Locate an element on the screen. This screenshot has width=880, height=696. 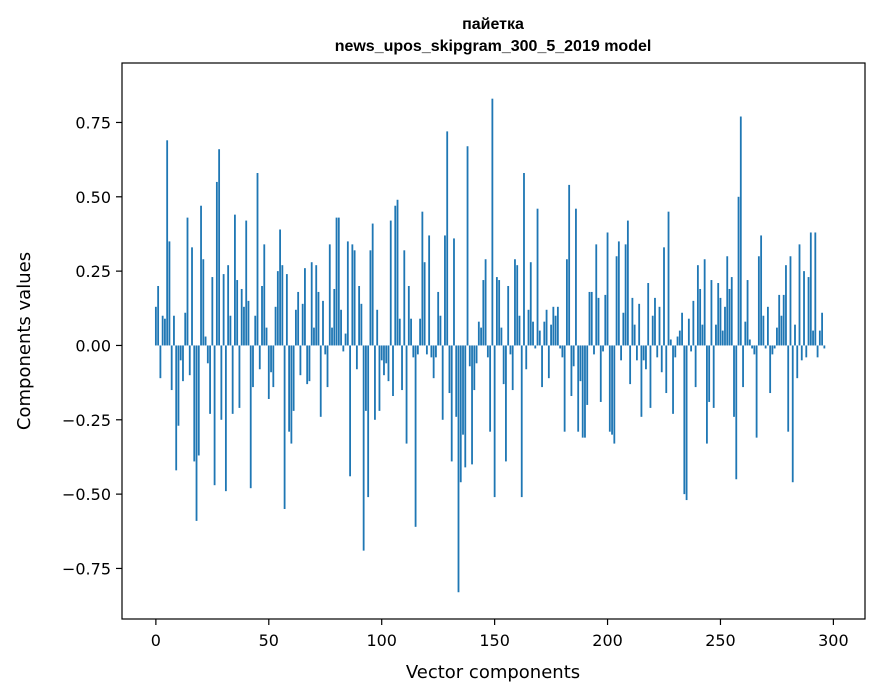
x-axis: 0 50 100 150 200 250 300 is located at coordinates (500, 634).